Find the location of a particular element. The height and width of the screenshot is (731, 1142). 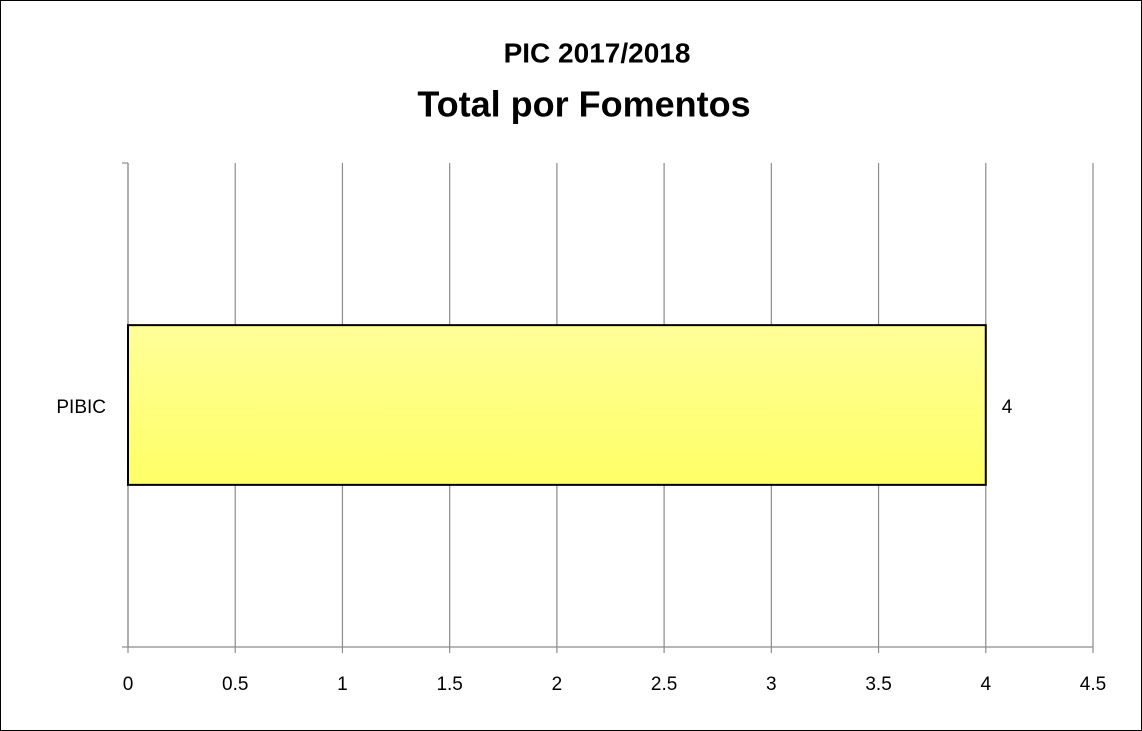

data-label: 4 is located at coordinates (1007, 407).